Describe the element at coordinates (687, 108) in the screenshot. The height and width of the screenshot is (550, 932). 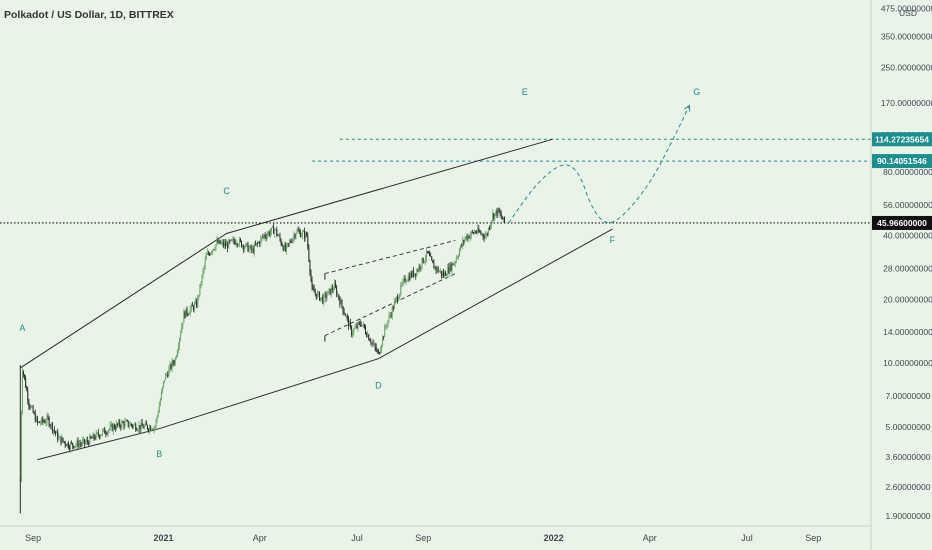
I see `projection-arrowhead` at that location.